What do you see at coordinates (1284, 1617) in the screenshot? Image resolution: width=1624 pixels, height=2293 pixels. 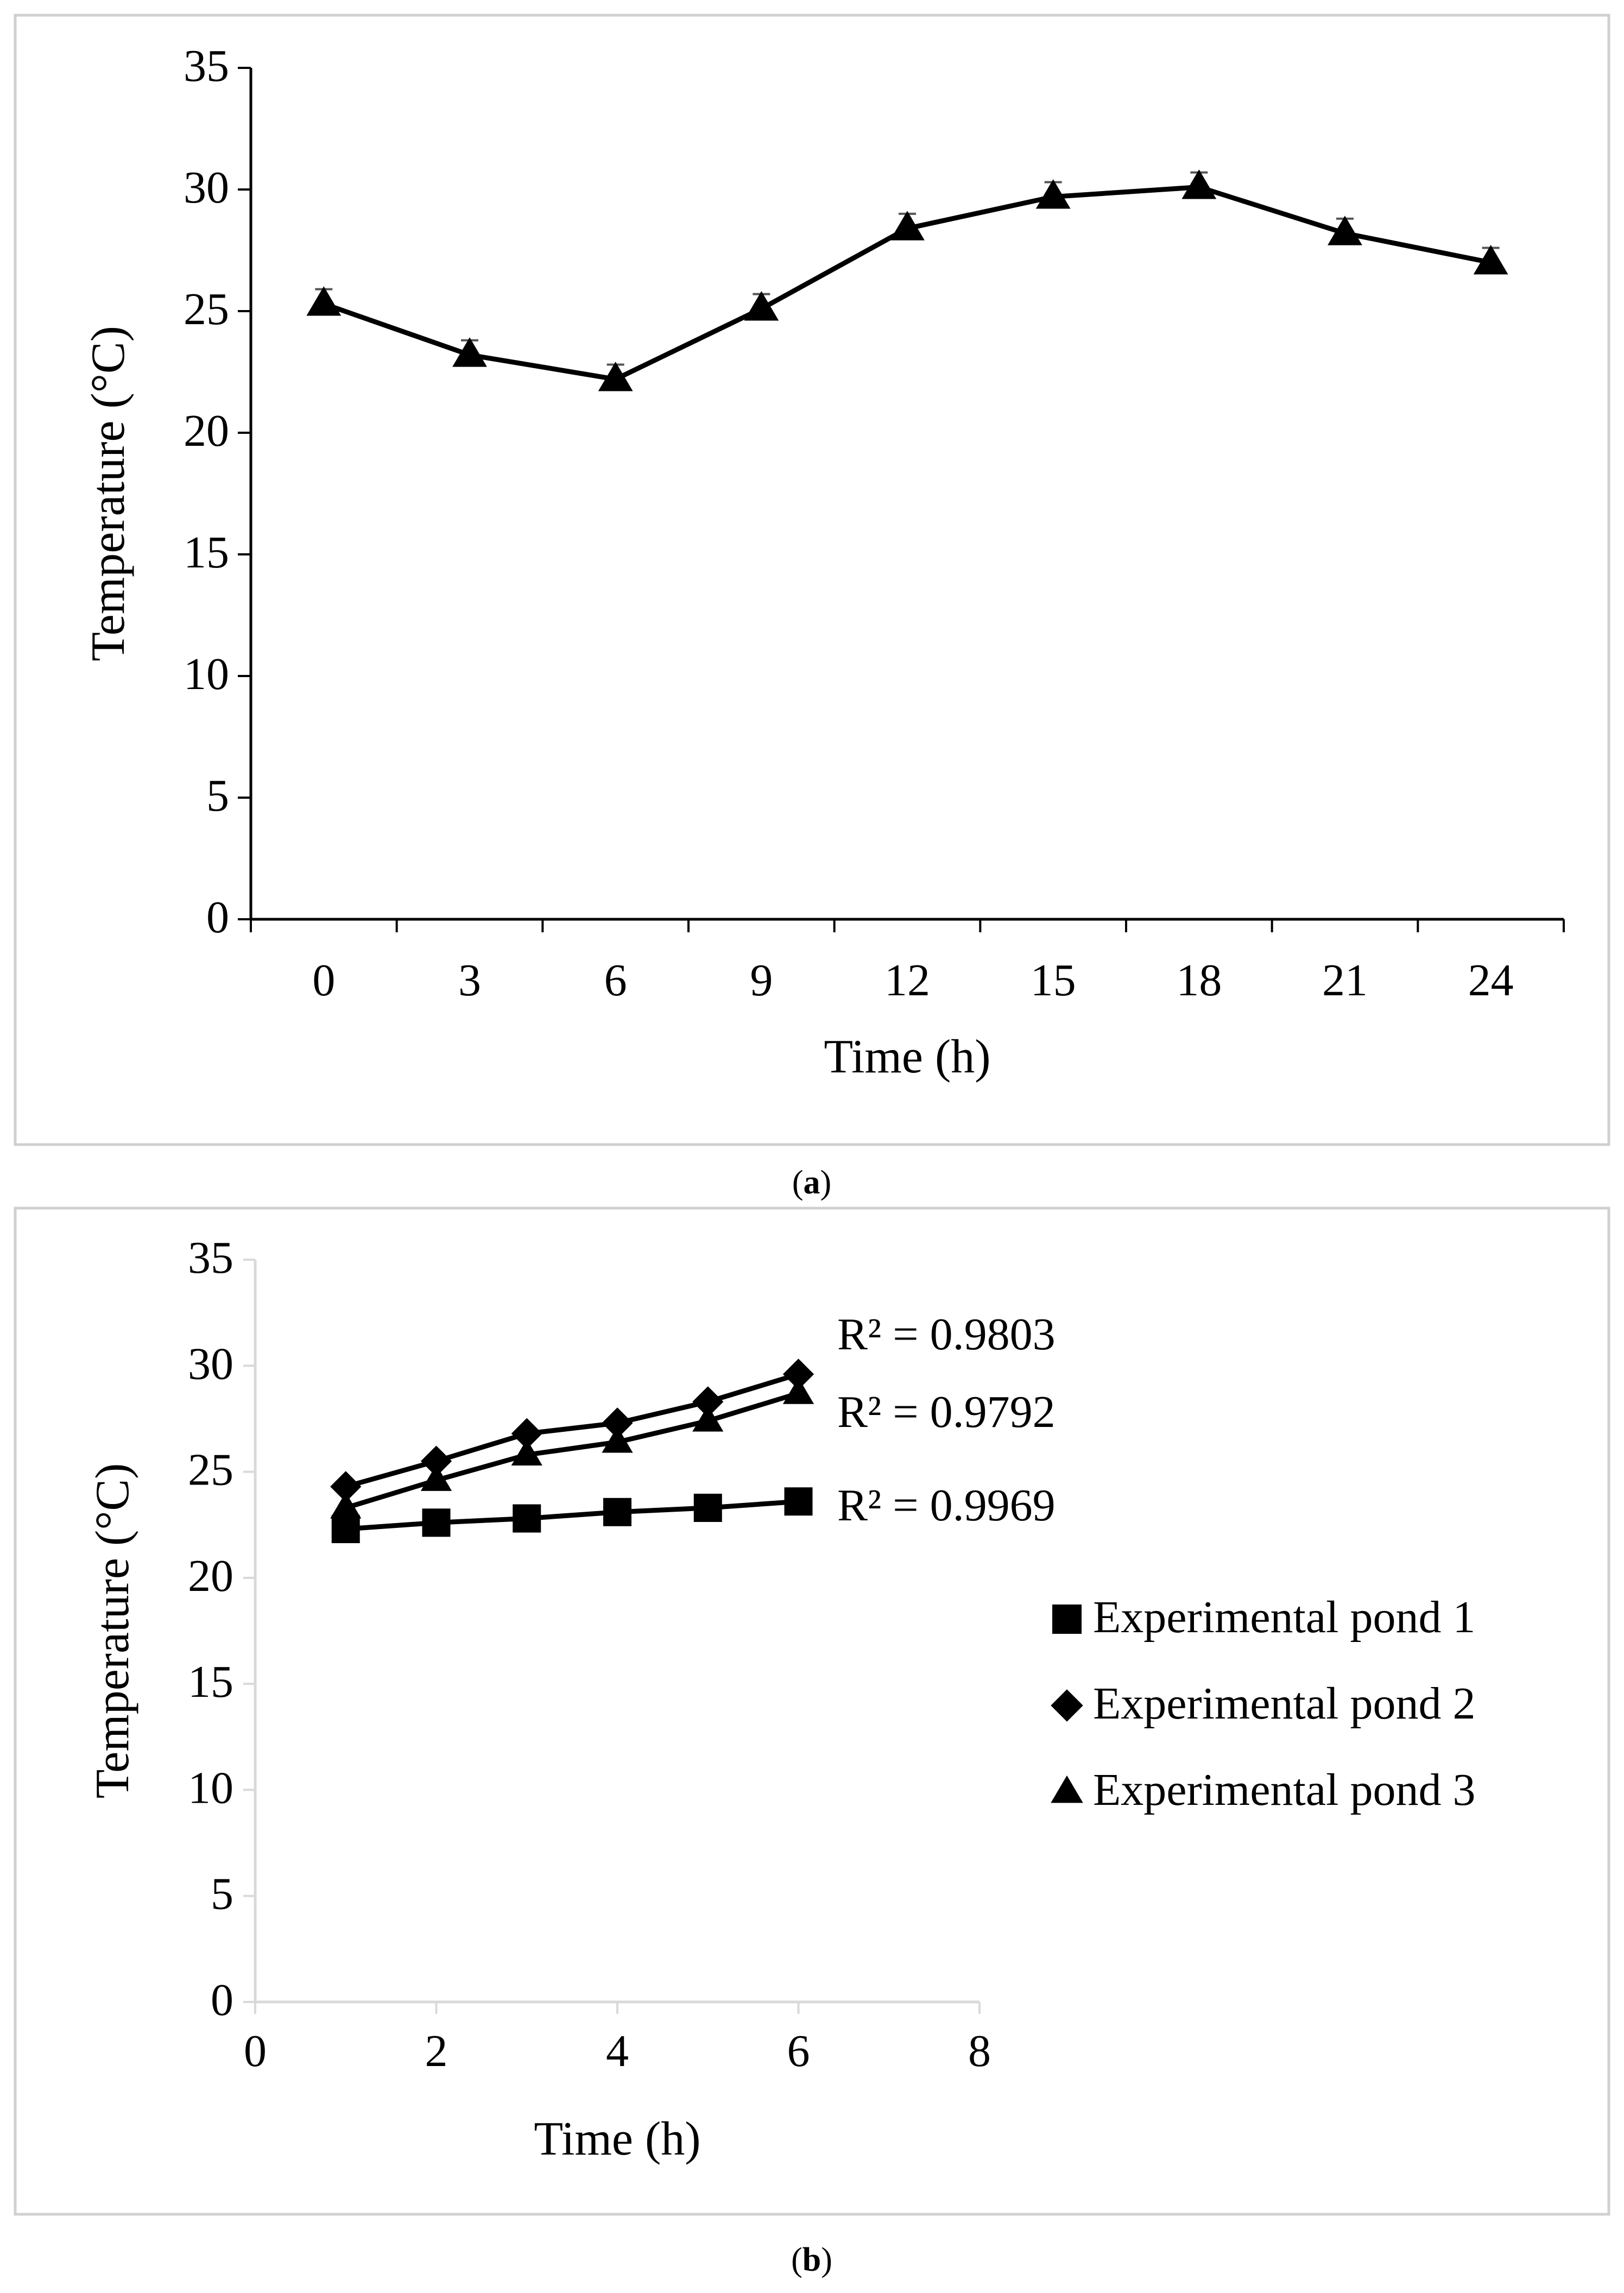 I see `legend-label: Experimental pond 1` at bounding box center [1284, 1617].